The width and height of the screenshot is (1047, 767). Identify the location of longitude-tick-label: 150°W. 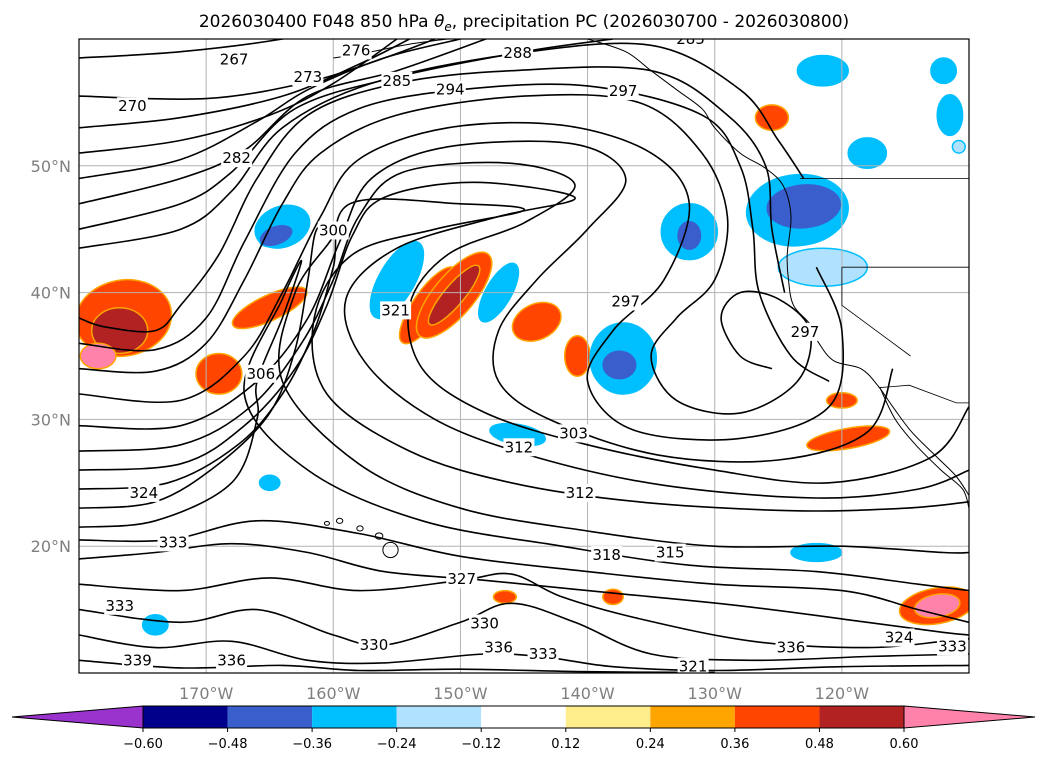
(460, 693).